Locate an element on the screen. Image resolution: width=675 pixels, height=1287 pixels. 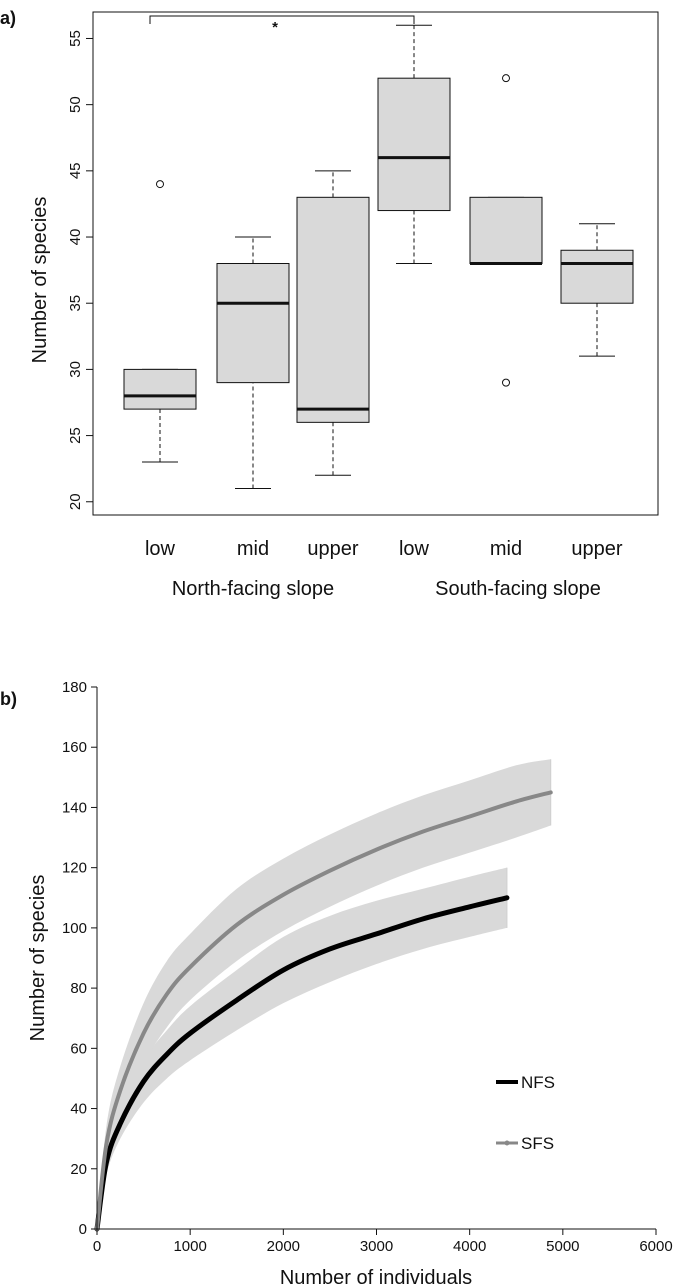
x-tick-label-b: 1000 is located at coordinates (189, 1246).